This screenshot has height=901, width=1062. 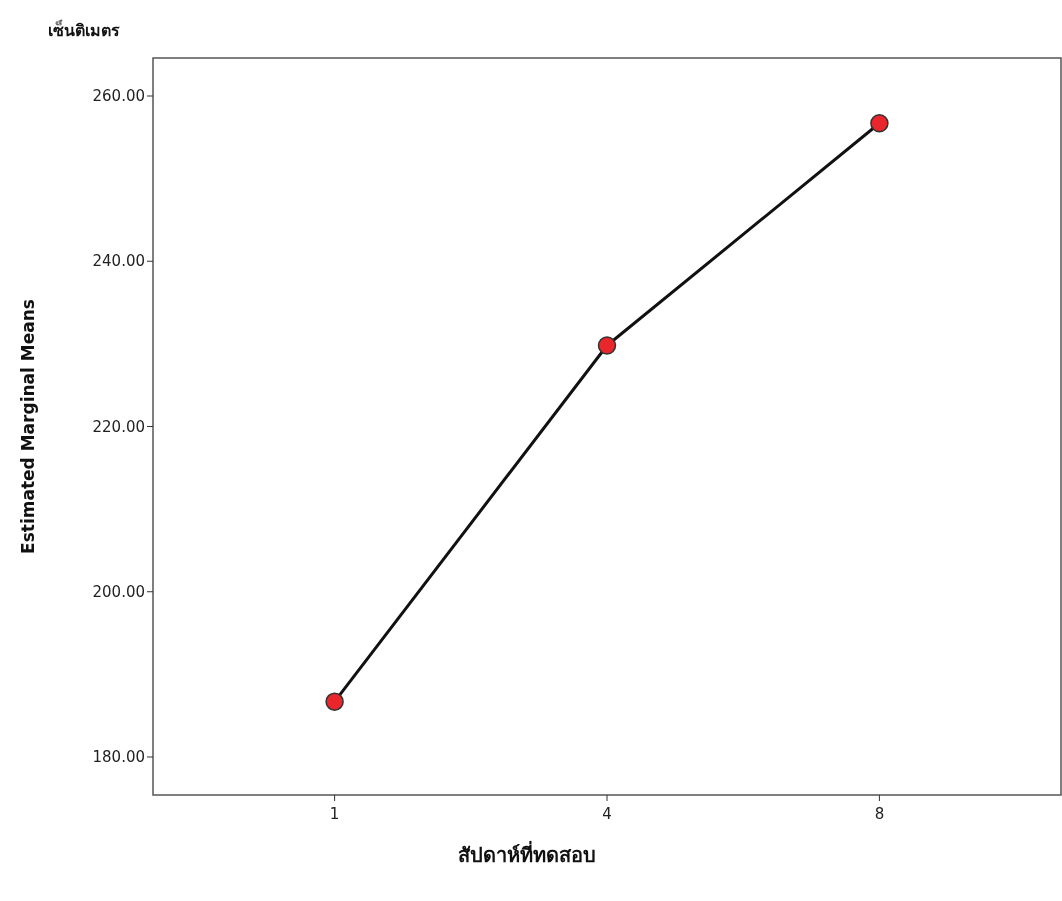 What do you see at coordinates (84, 29) in the screenshot?
I see `text: เซ็นติเมตร` at bounding box center [84, 29].